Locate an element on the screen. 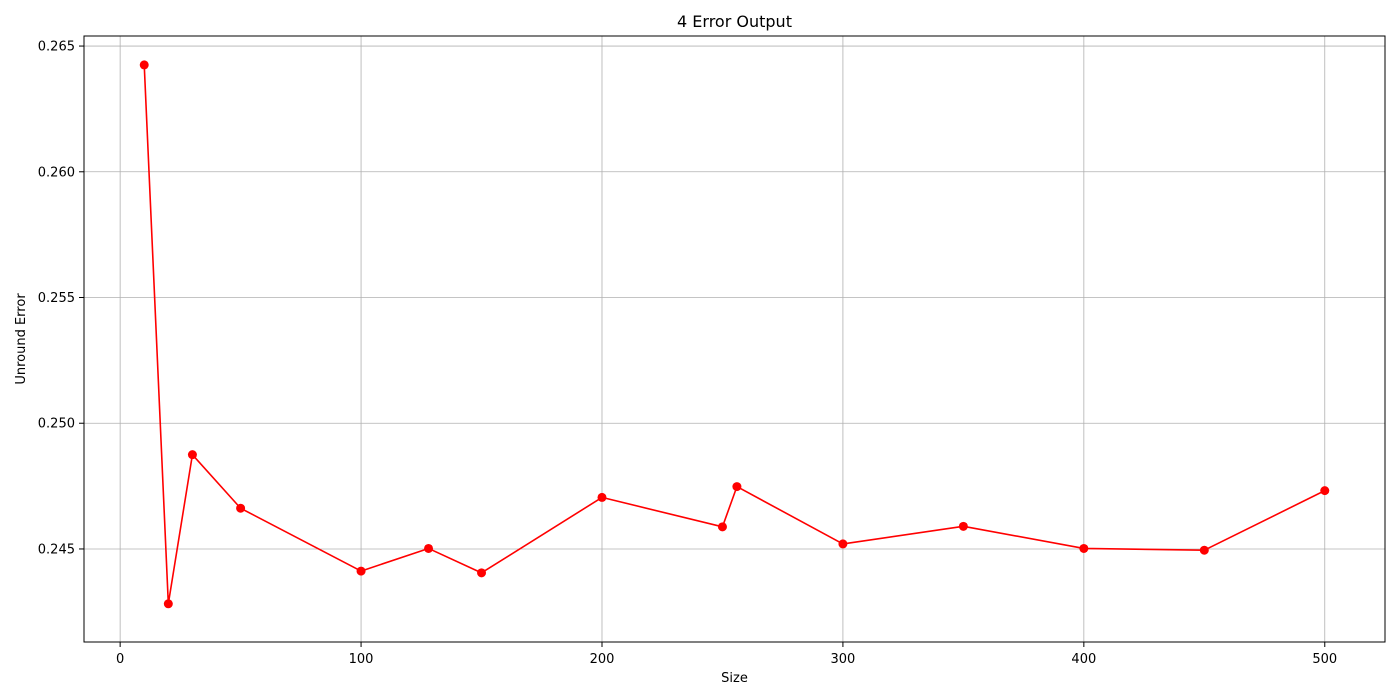 This screenshot has height=700, width=1400. x-tick-label: 0 is located at coordinates (120, 659).